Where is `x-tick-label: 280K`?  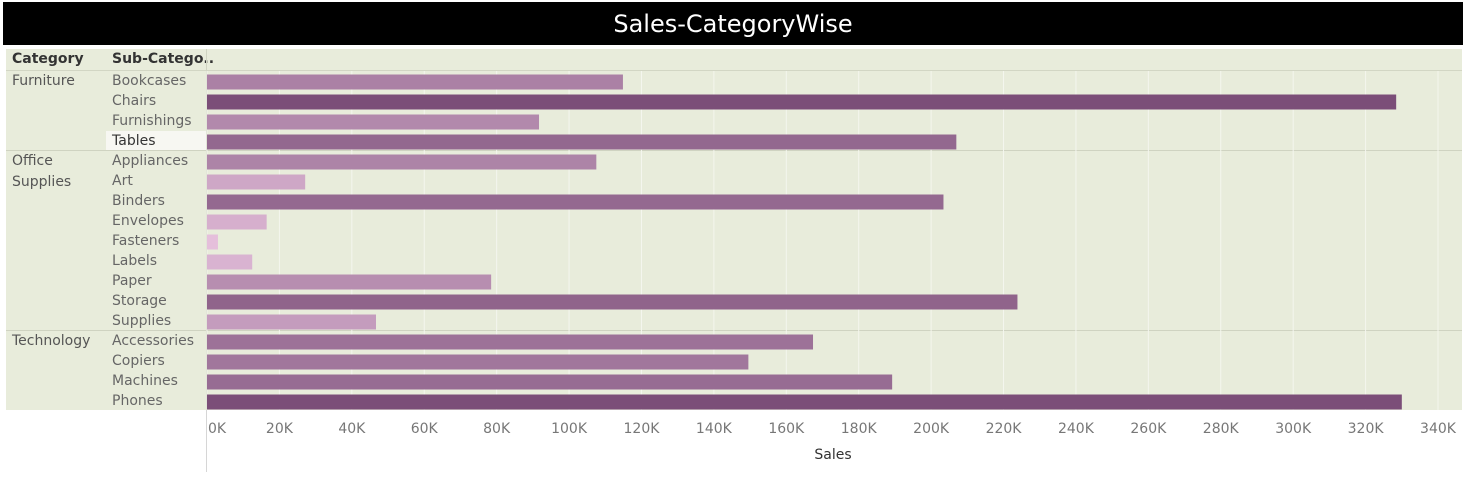
x-tick-label: 280K is located at coordinates (1221, 429).